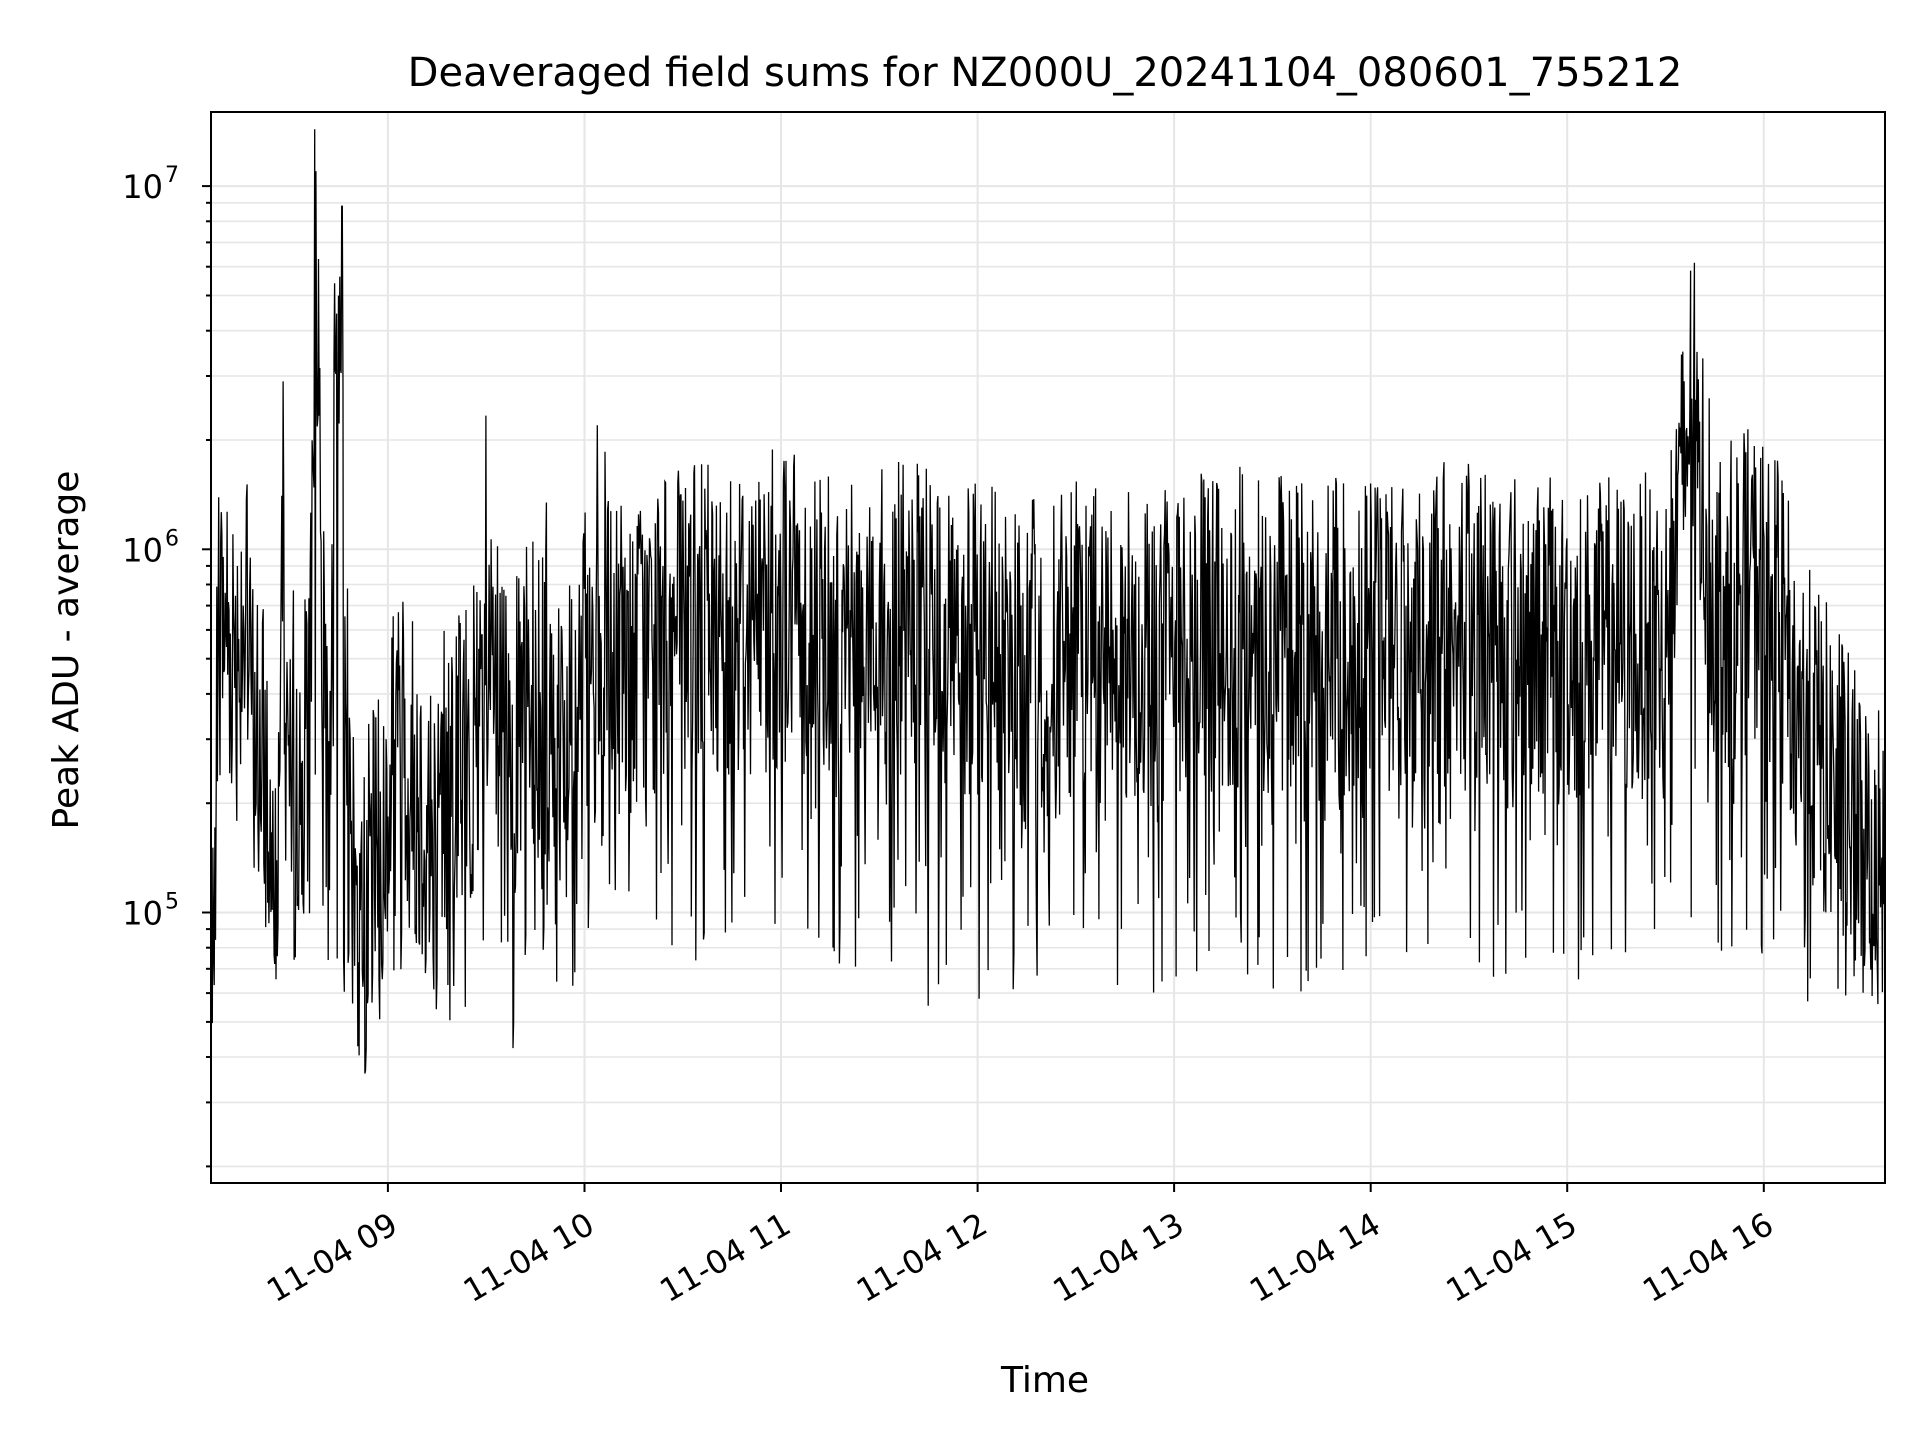 This screenshot has height=1440, width=1920. What do you see at coordinates (66, 650) in the screenshot?
I see `y-axis-label: Peak ADU - average` at bounding box center [66, 650].